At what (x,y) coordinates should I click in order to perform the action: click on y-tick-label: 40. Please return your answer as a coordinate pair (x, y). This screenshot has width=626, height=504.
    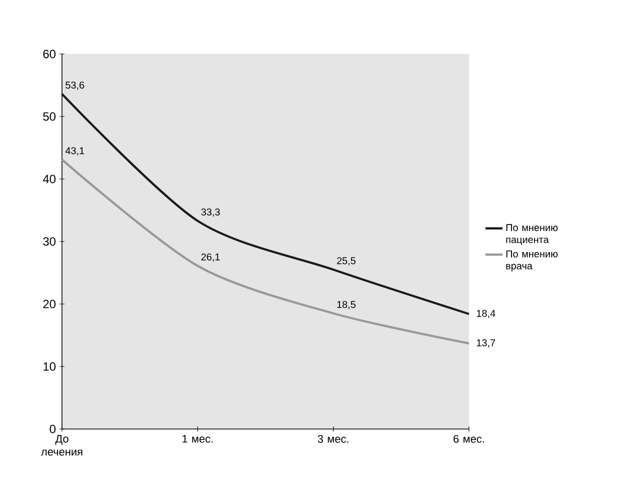
    Looking at the image, I should click on (49, 179).